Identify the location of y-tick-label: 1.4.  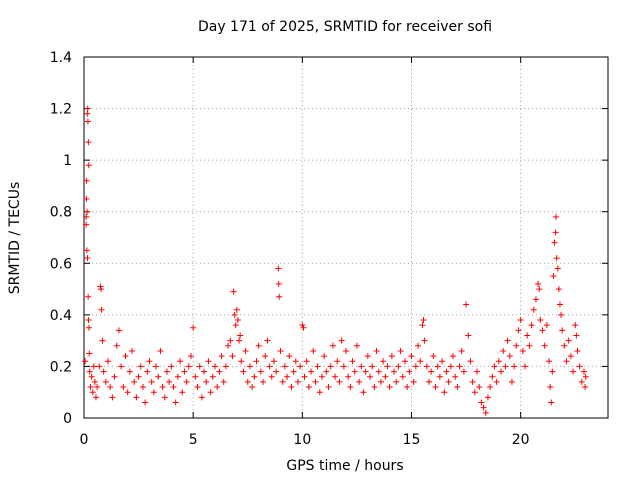
(61, 58).